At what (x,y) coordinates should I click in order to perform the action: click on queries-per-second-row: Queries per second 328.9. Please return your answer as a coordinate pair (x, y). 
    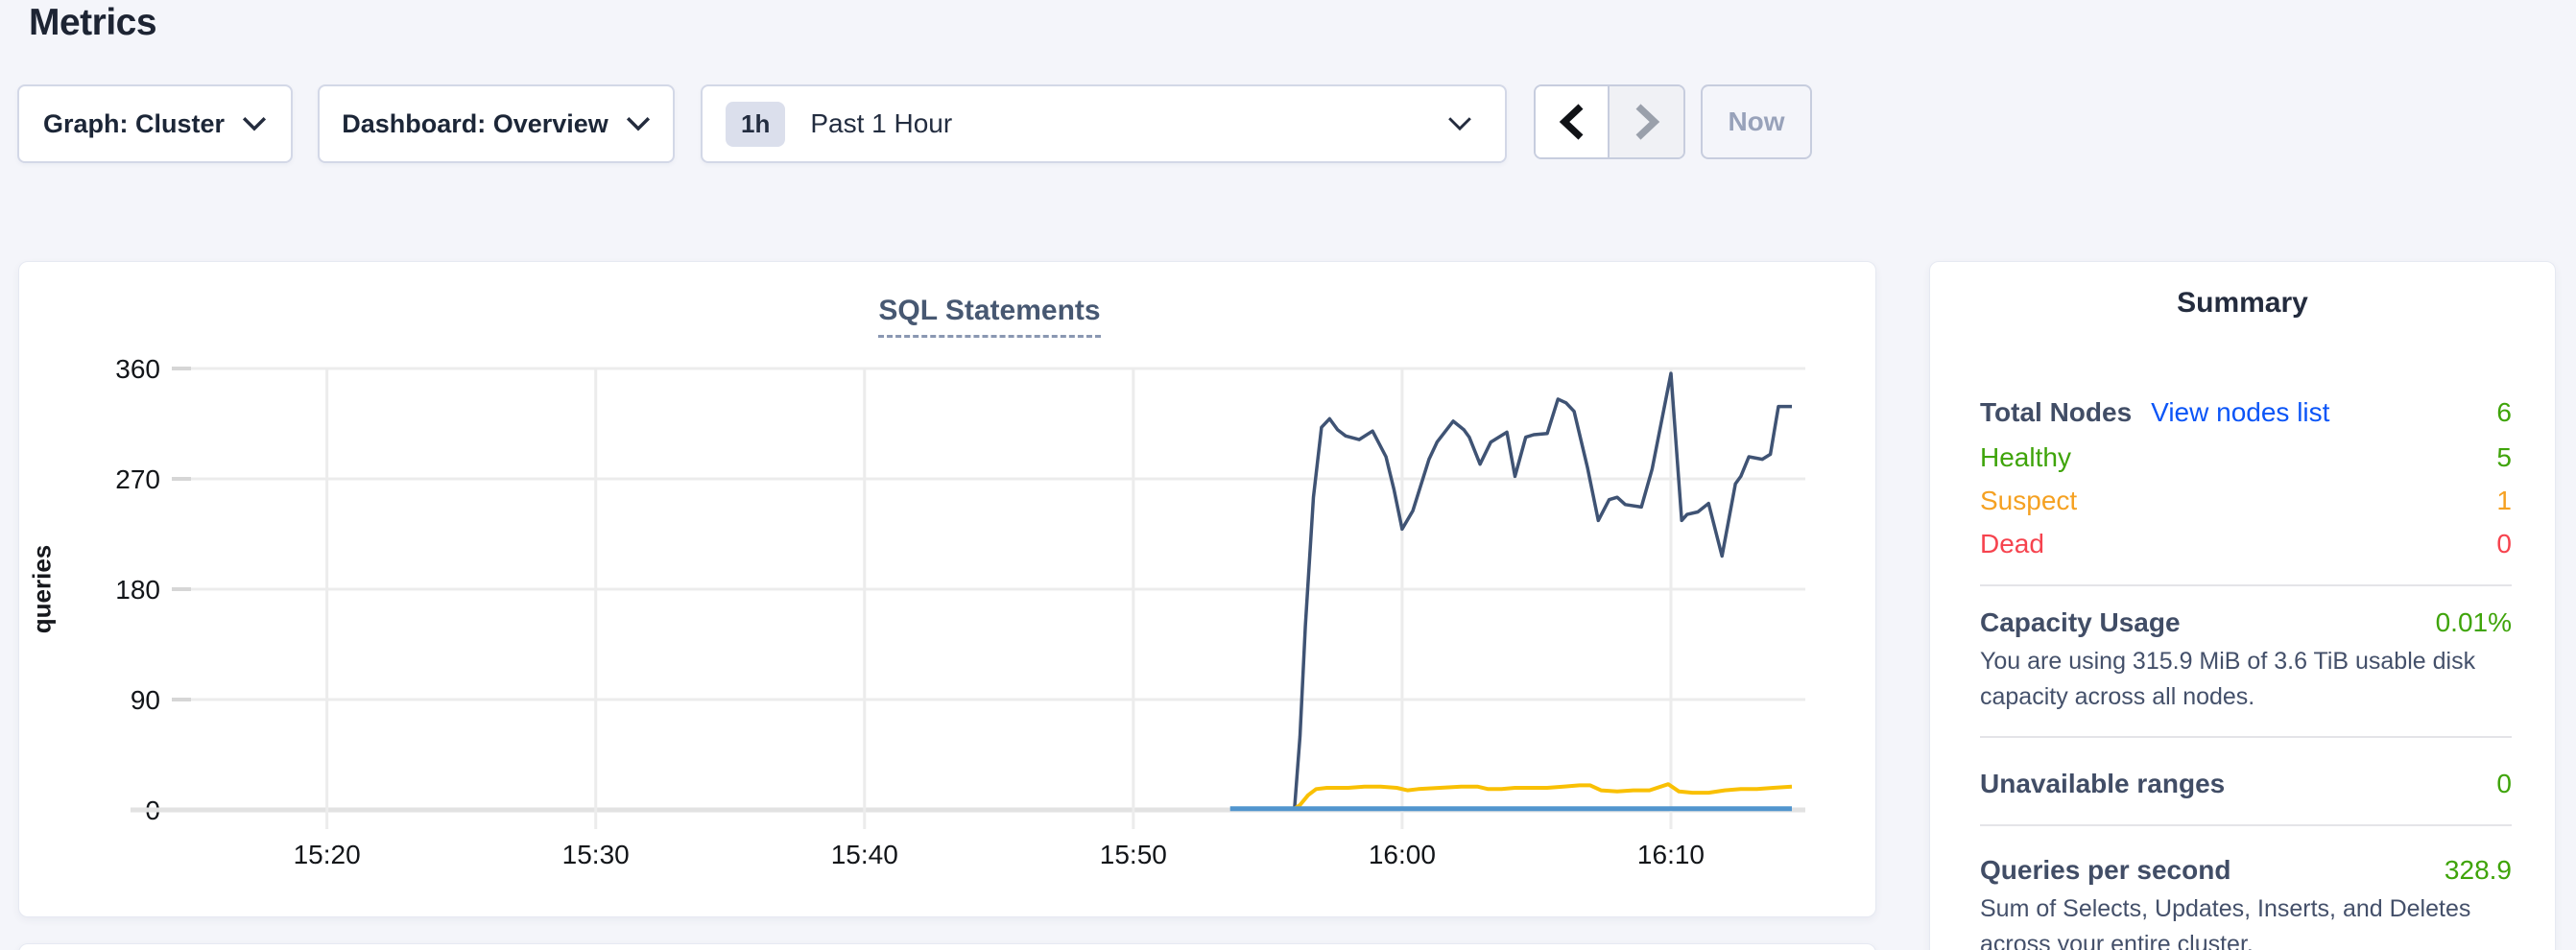
    Looking at the image, I should click on (2246, 870).